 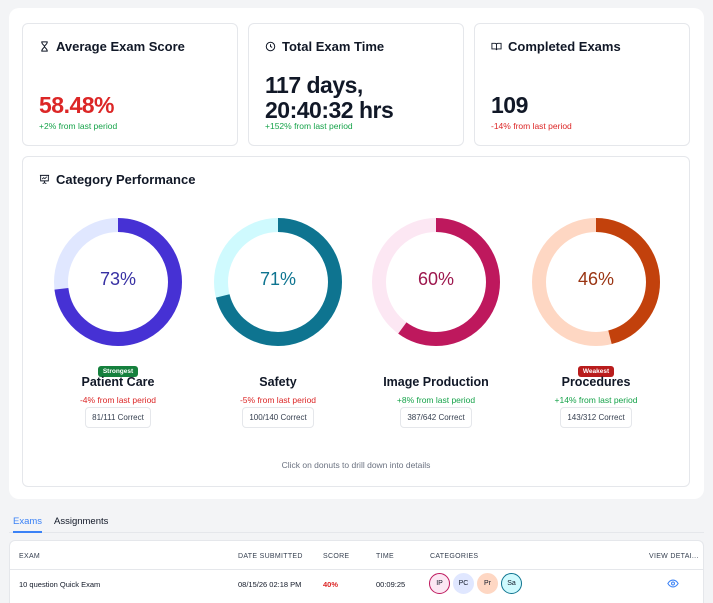 What do you see at coordinates (60, 584) in the screenshot?
I see `row-exam-name: 10 question Quick Exam` at bounding box center [60, 584].